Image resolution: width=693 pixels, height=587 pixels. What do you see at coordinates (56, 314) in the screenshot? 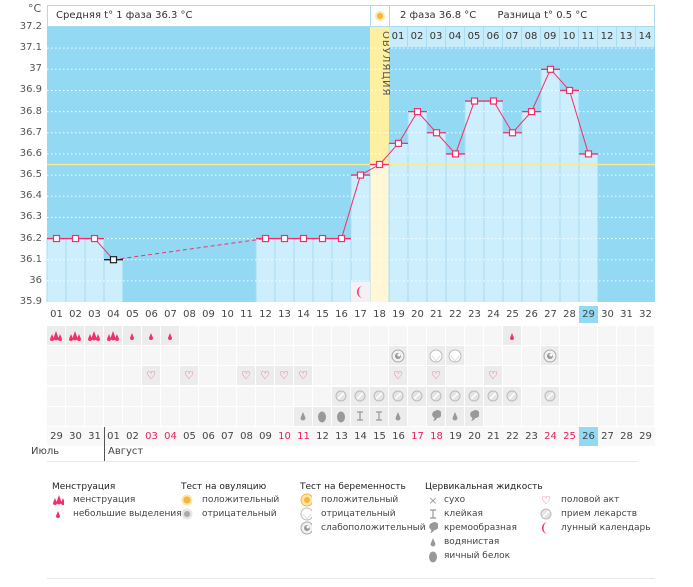
I see `cycle-day-label: 01` at bounding box center [56, 314].